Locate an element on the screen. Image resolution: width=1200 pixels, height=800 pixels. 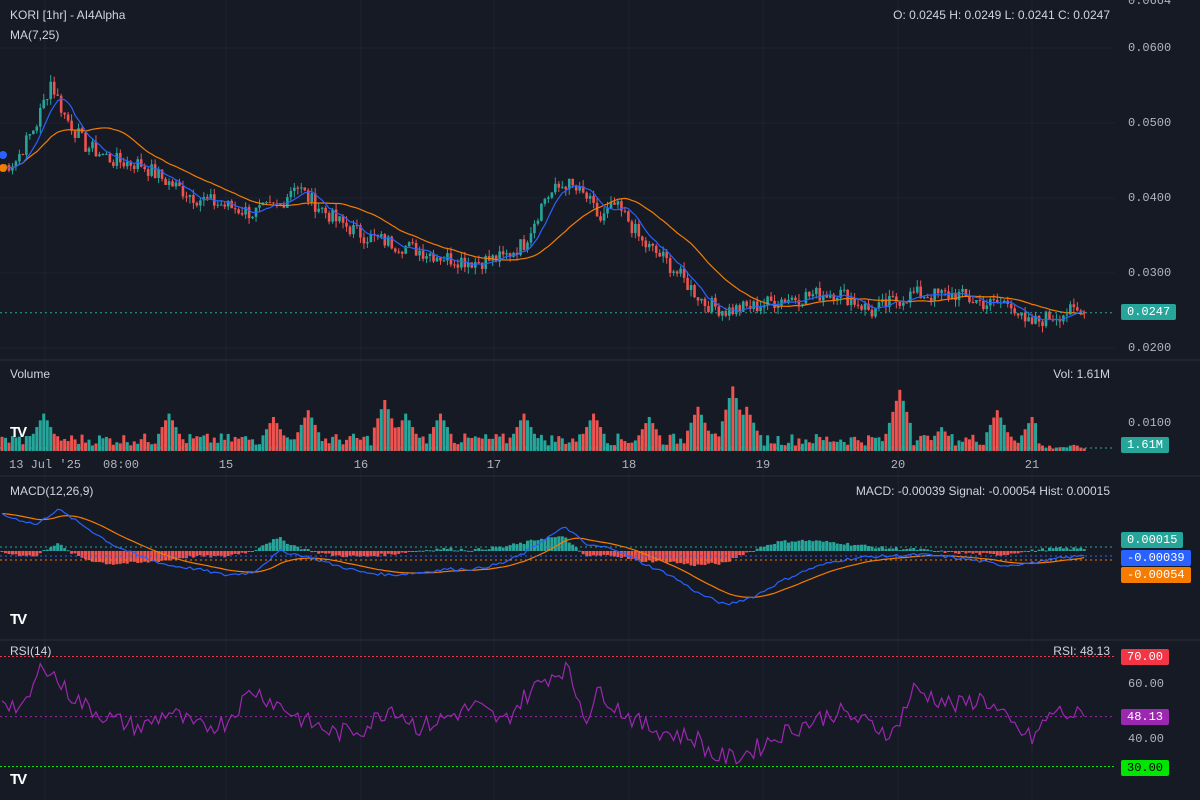
rsi-lower-badge: 30.00 is located at coordinates (1145, 768).